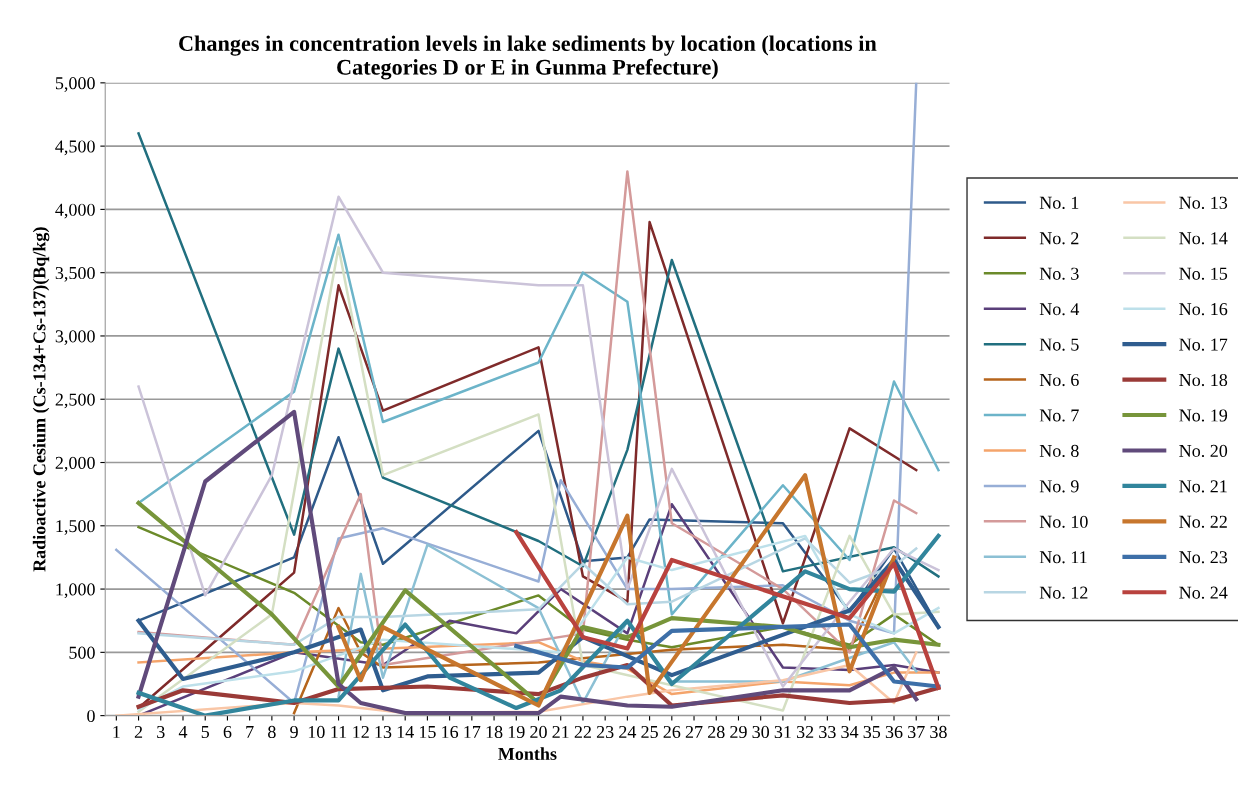  I want to click on y-tick-label: 3,000, so click(75, 337).